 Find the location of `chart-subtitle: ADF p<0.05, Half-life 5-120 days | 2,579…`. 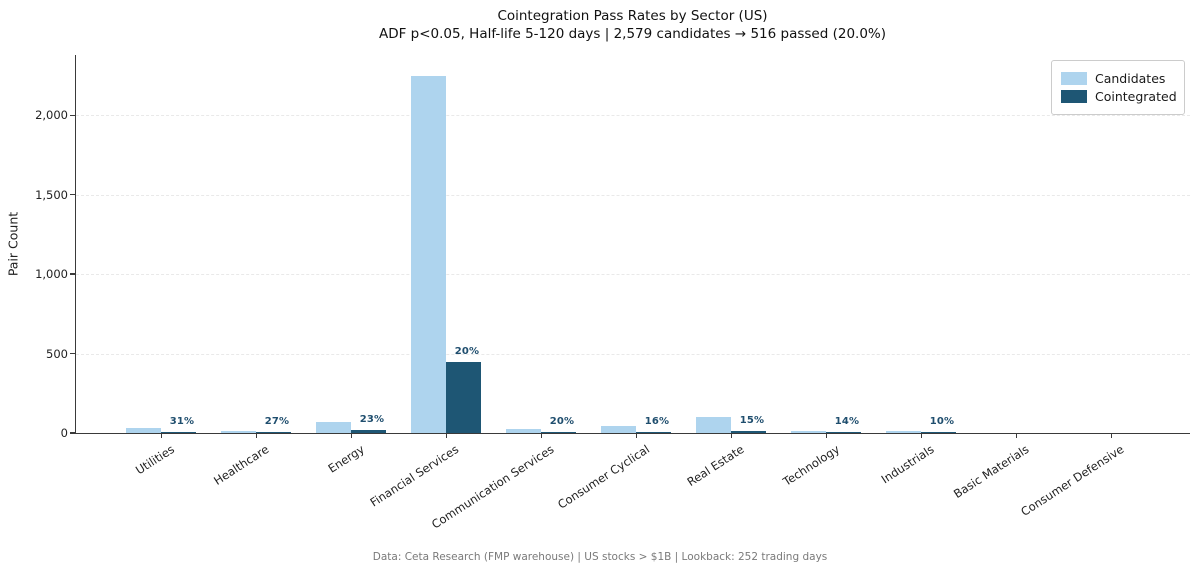

chart-subtitle: ADF p<0.05, Half-life 5-120 days | 2,579… is located at coordinates (632, 34).